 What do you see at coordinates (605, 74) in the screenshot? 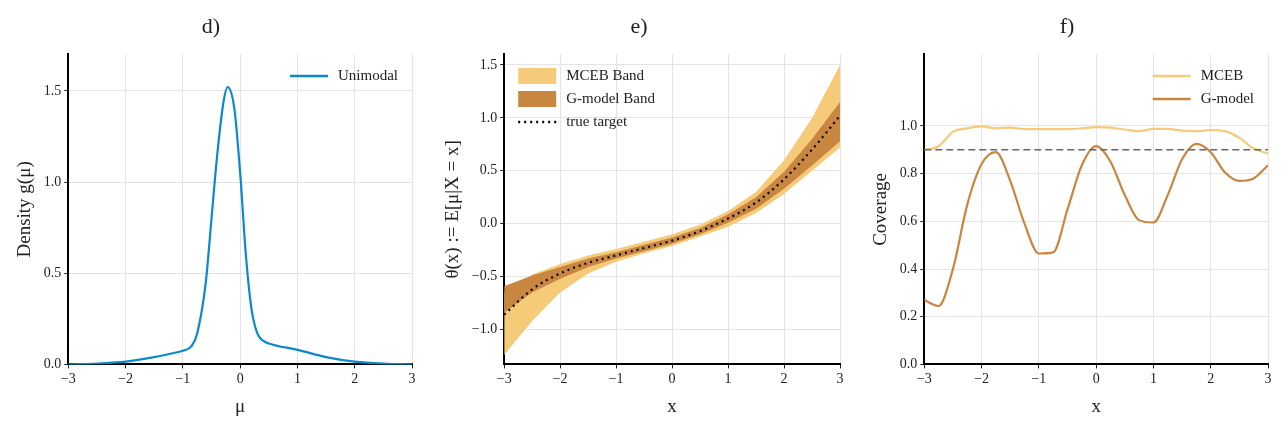
I see `legend-label: MCEB Band` at bounding box center [605, 74].